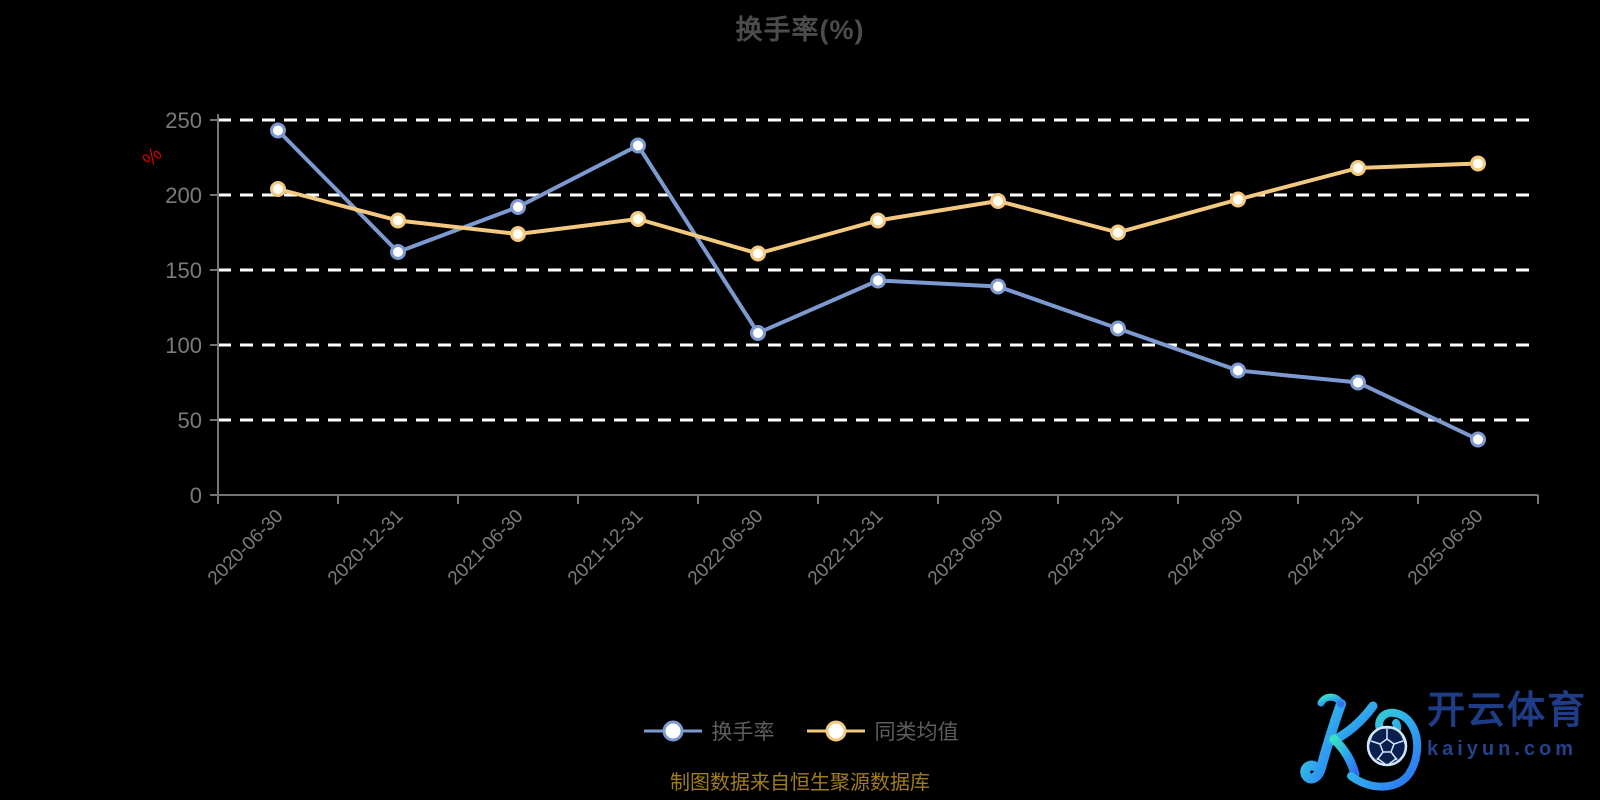 The height and width of the screenshot is (800, 1600). Describe the element at coordinates (1446, 548) in the screenshot. I see `x-axis-label: 2025-06-30` at that location.